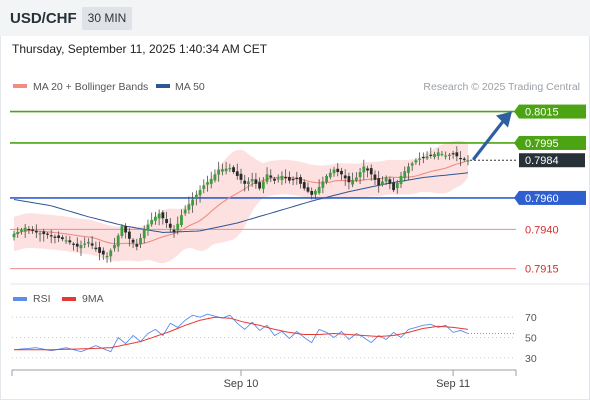 This screenshot has height=400, width=590. I want to click on last-price-value: 0.7984, so click(542, 161).